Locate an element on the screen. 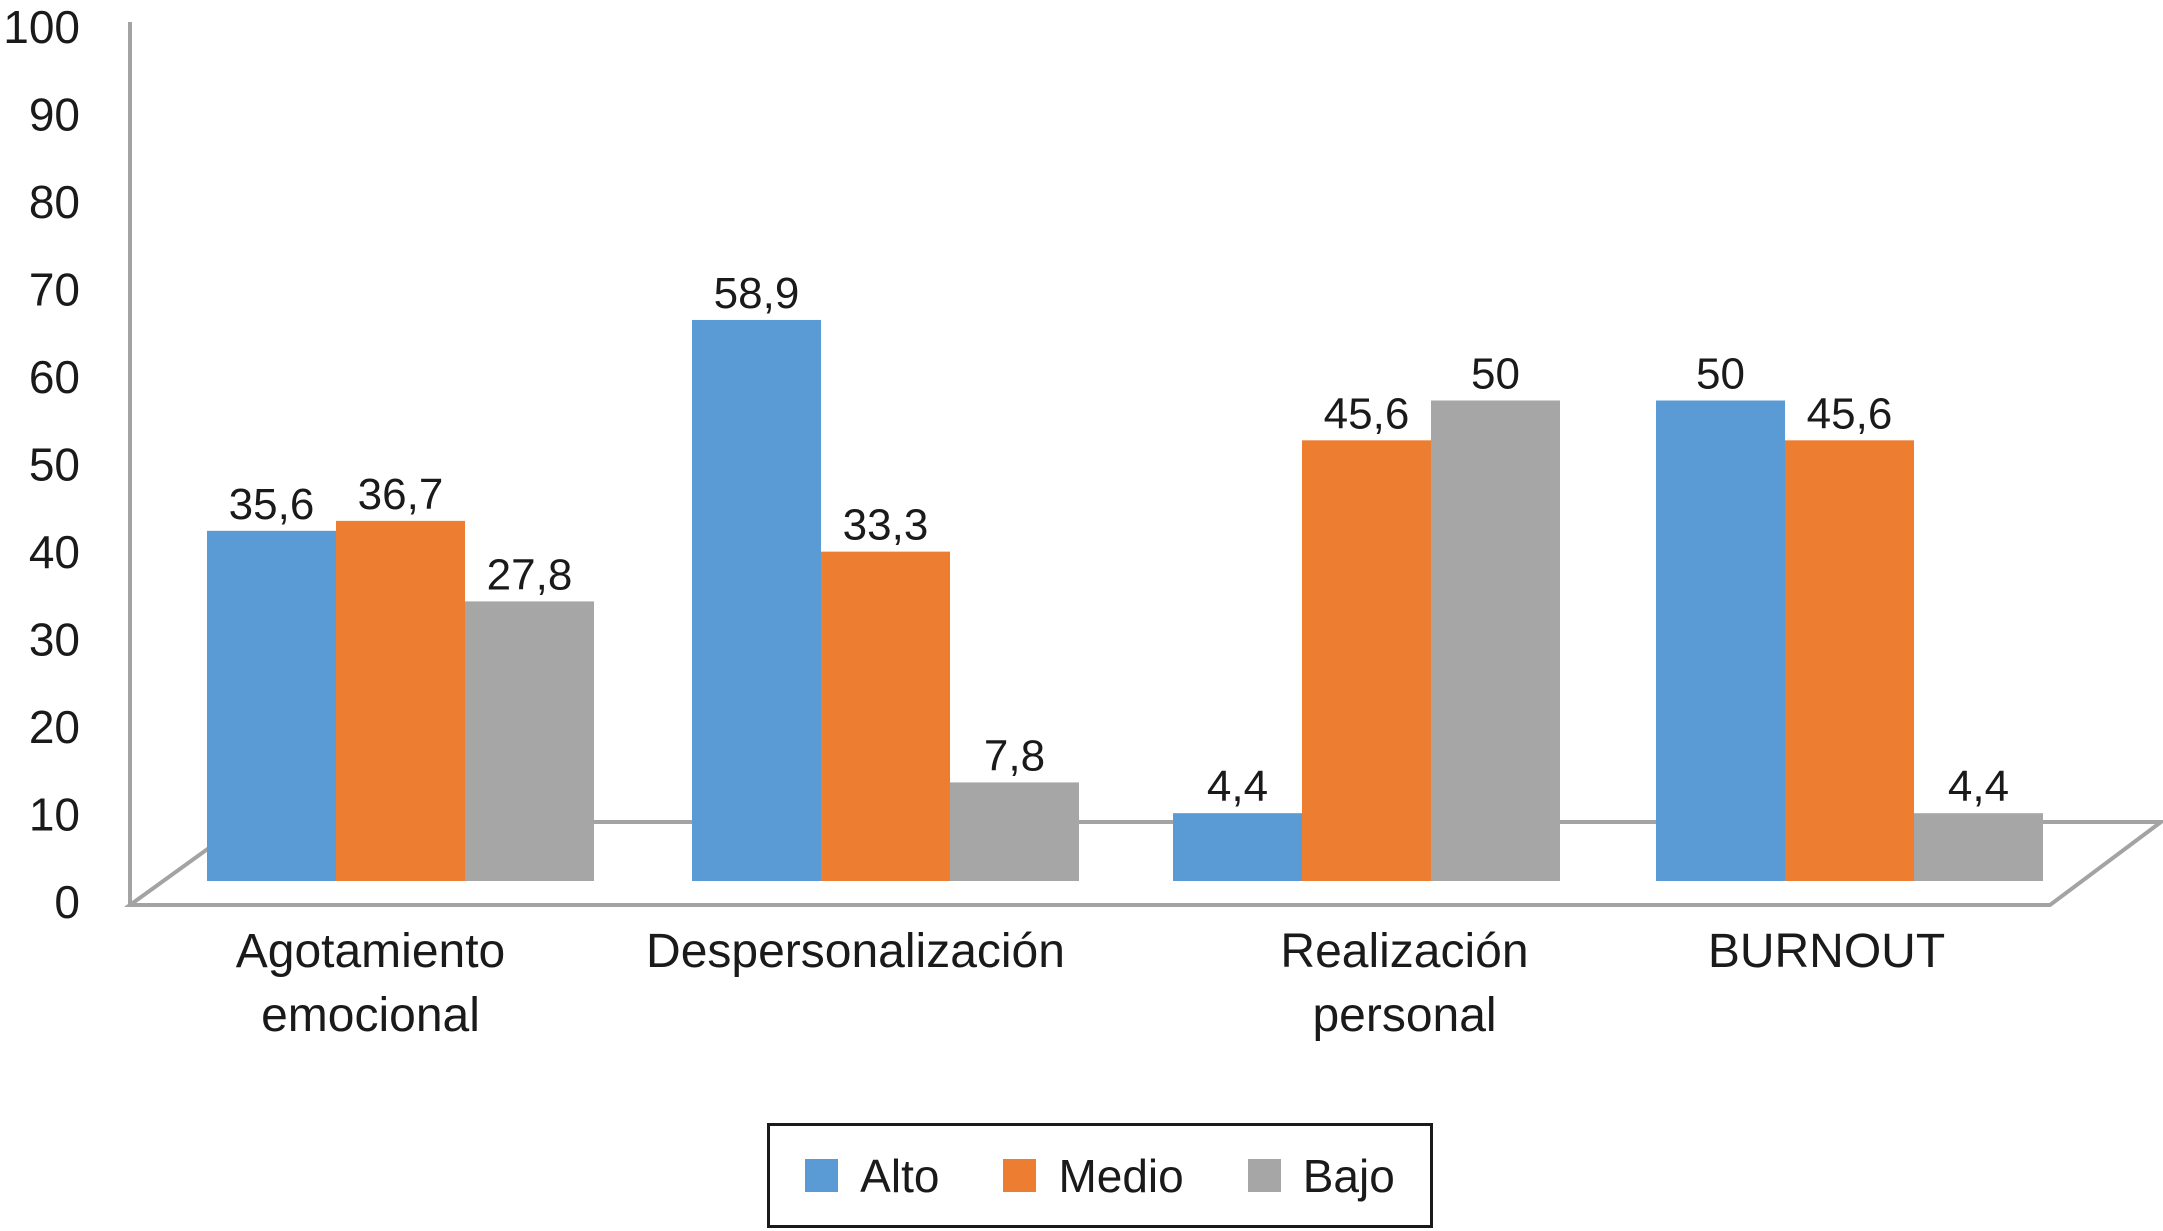 The height and width of the screenshot is (1231, 2163). legend-swatch-alto-icon is located at coordinates (822, 1175).